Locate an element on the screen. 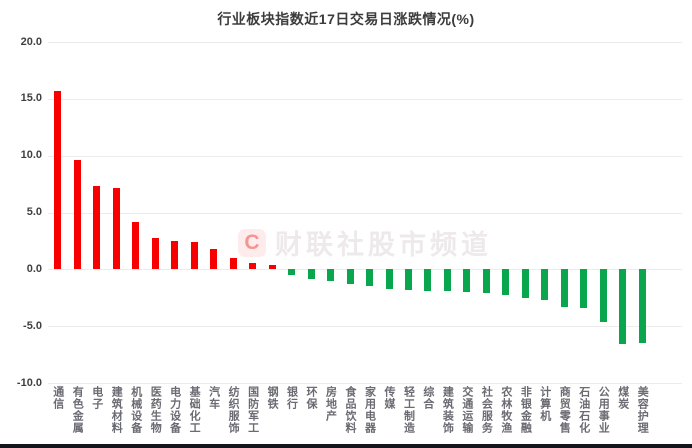  category-label: 计算机 is located at coordinates (544, 404).